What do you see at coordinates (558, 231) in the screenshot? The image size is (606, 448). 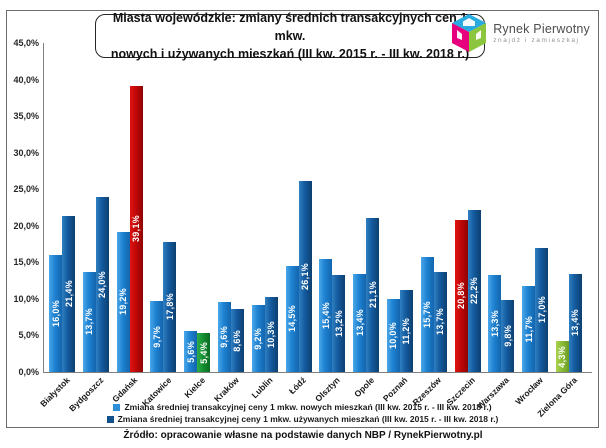 I see `bar-group-zielona-g-ra: 4,3% 13,4% Zielona Góra` at bounding box center [558, 231].